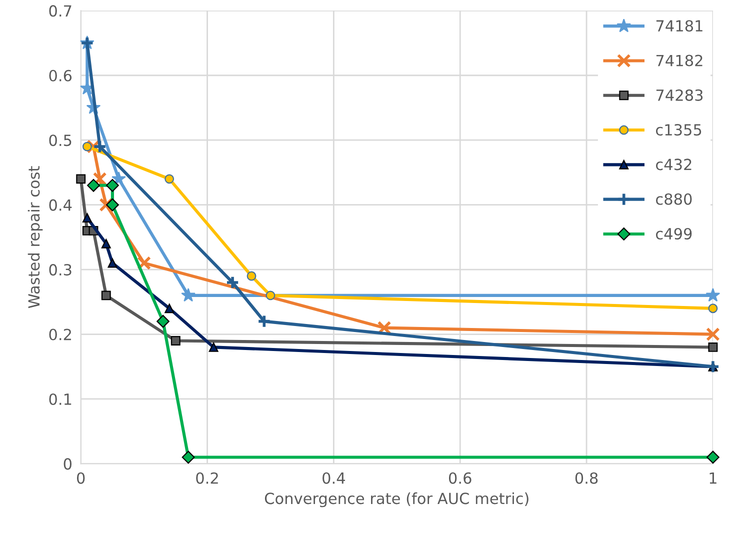 The height and width of the screenshot is (533, 735). I want to click on x-tick-label: 1, so click(713, 478).